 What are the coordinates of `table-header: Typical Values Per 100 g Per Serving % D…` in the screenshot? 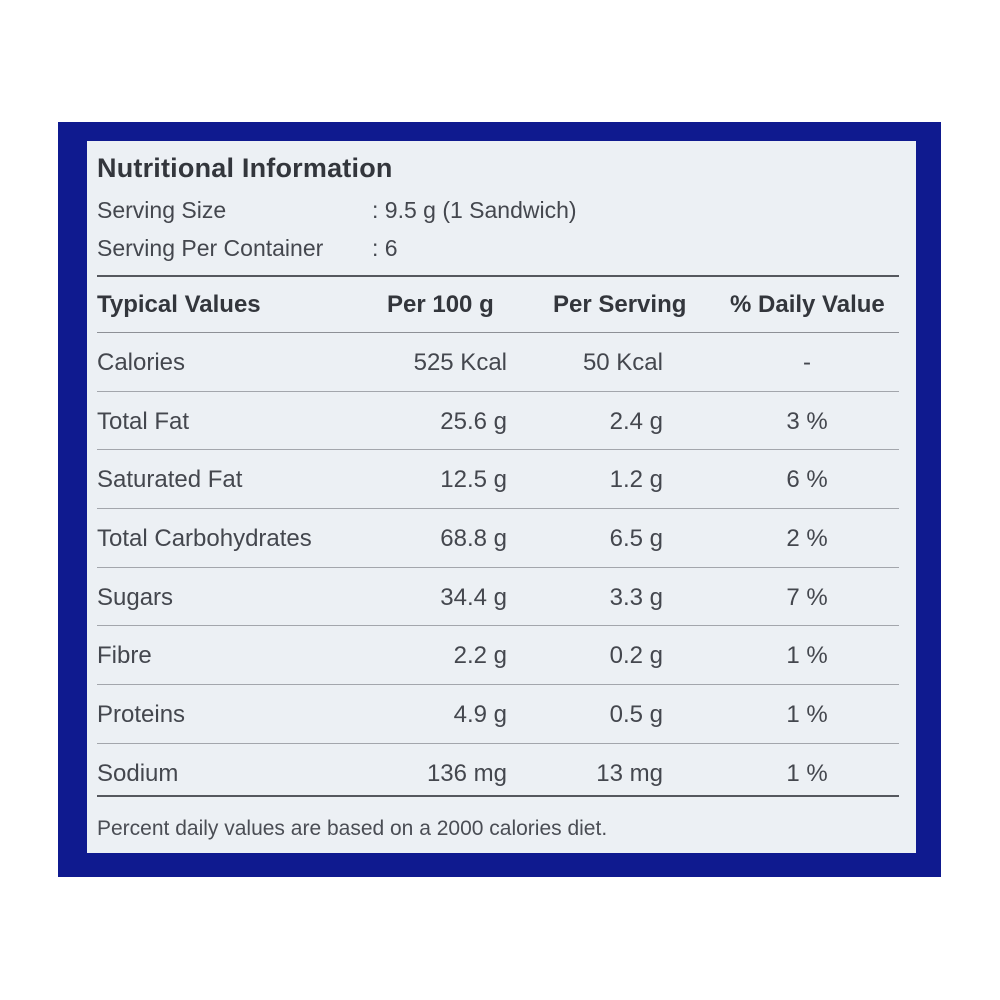 It's located at (498, 309).